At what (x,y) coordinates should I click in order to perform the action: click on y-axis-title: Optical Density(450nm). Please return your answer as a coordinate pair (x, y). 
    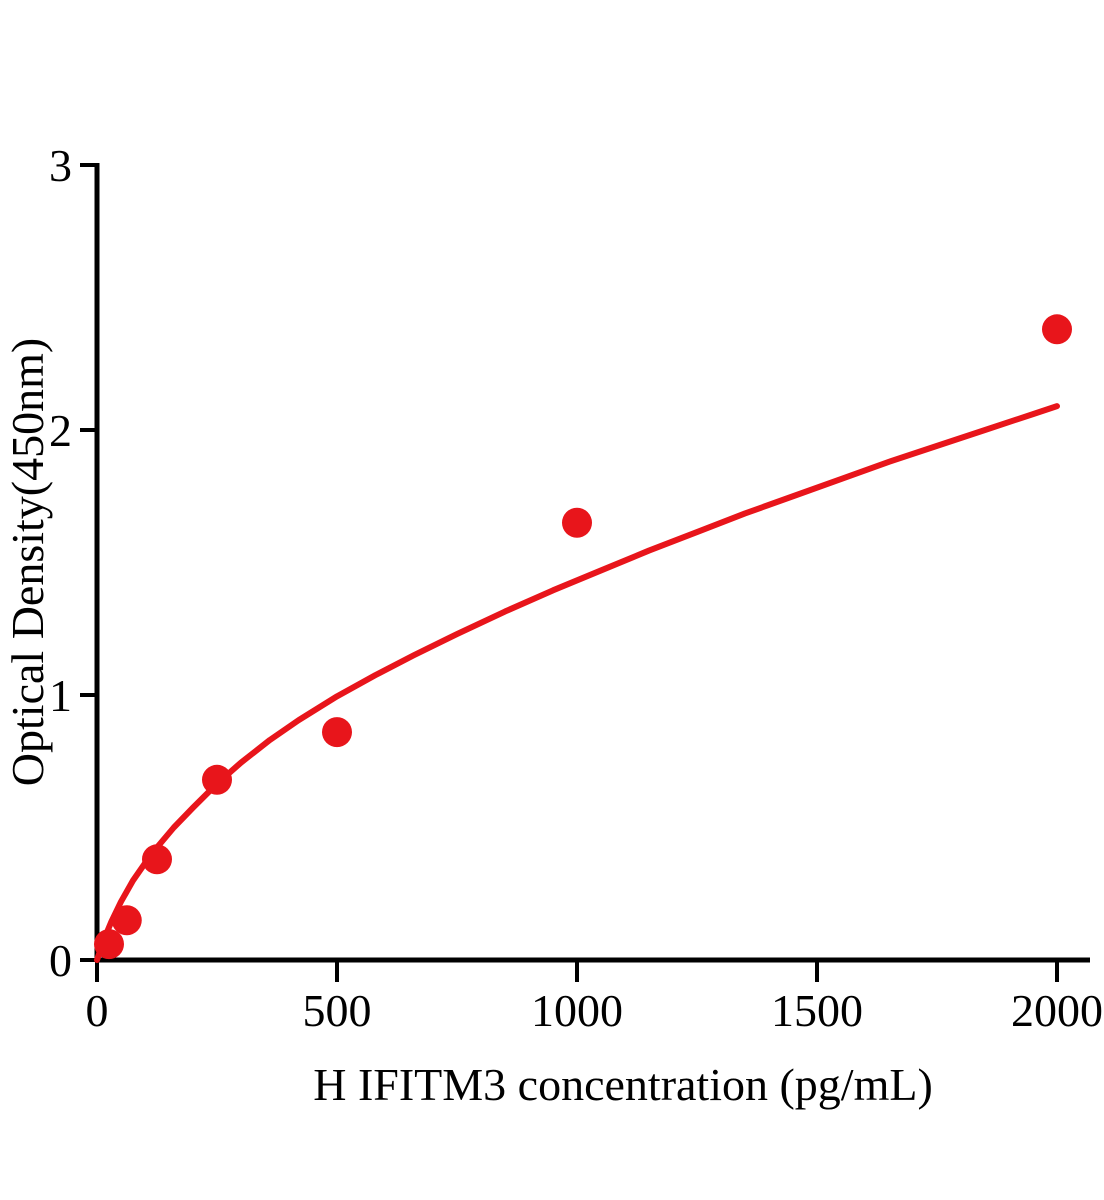
    Looking at the image, I should click on (27, 562).